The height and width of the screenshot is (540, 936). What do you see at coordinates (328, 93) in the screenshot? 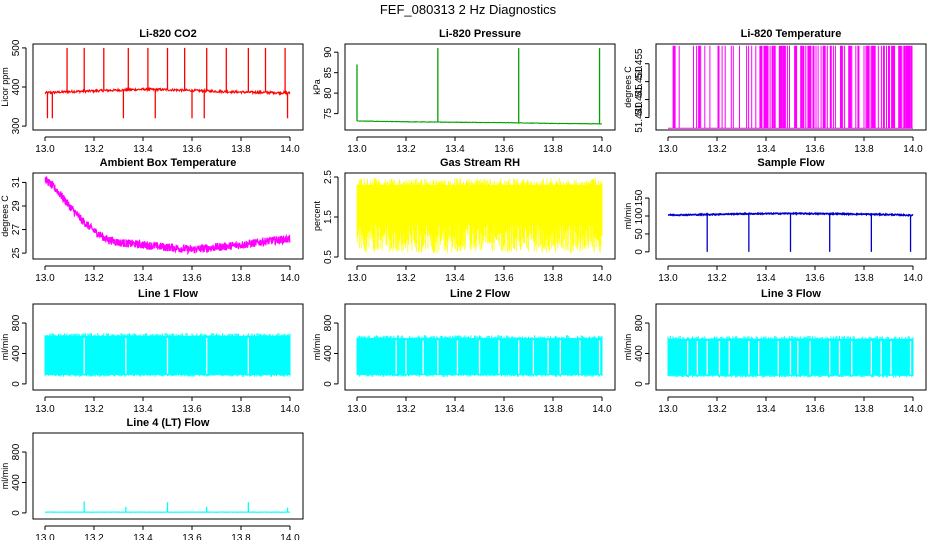
I see `y-tick-label: 80` at bounding box center [328, 93].